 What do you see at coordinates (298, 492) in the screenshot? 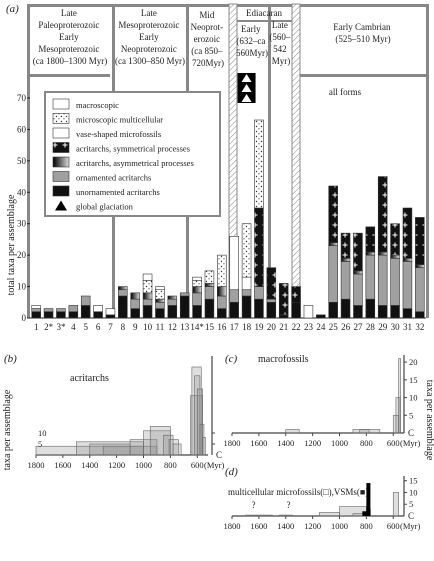
I see `panel-d-title: multicellular microfossils(□),VSMs(■)` at bounding box center [298, 492].